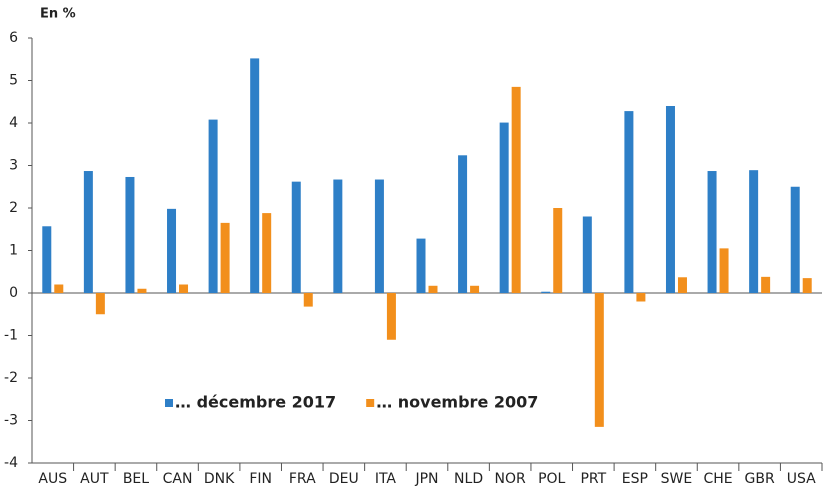  Describe the element at coordinates (13, 38) in the screenshot. I see `y-tick-label: 6` at that location.